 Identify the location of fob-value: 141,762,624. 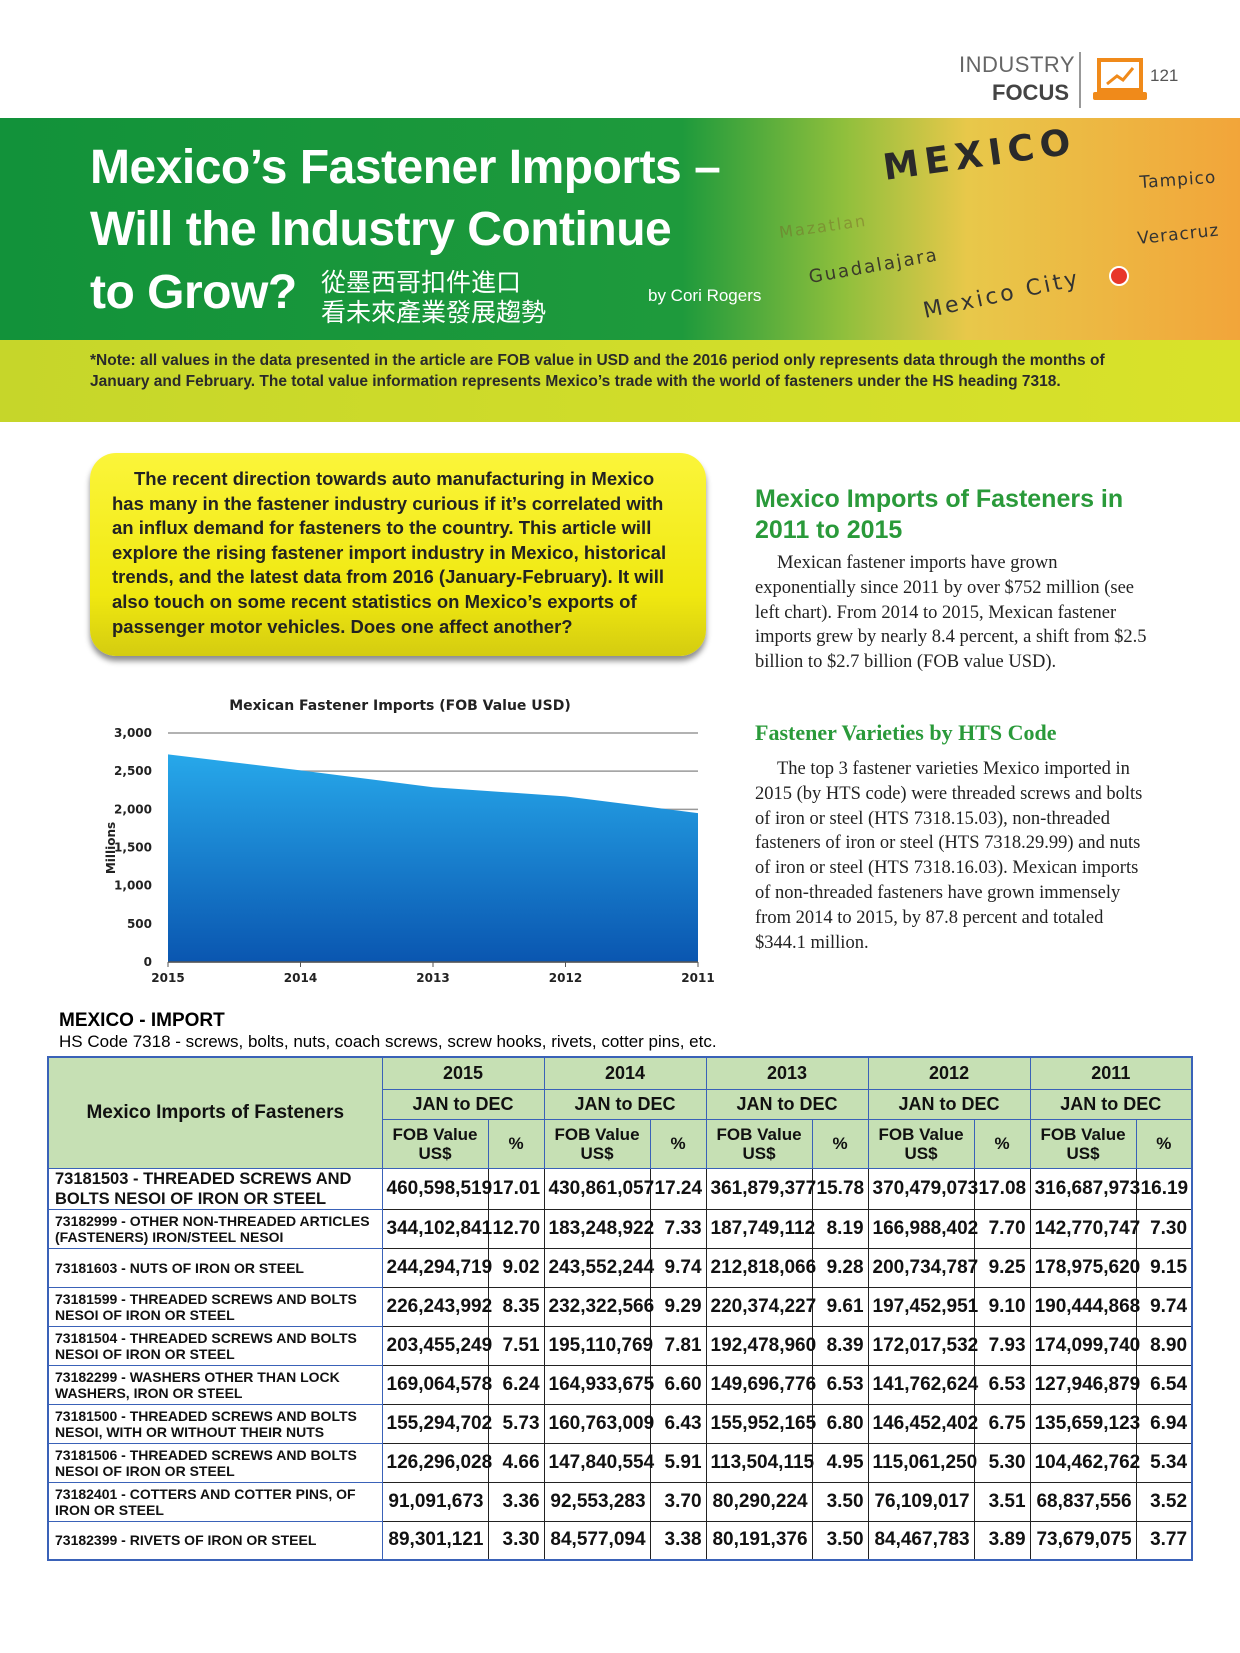
(922, 1384).